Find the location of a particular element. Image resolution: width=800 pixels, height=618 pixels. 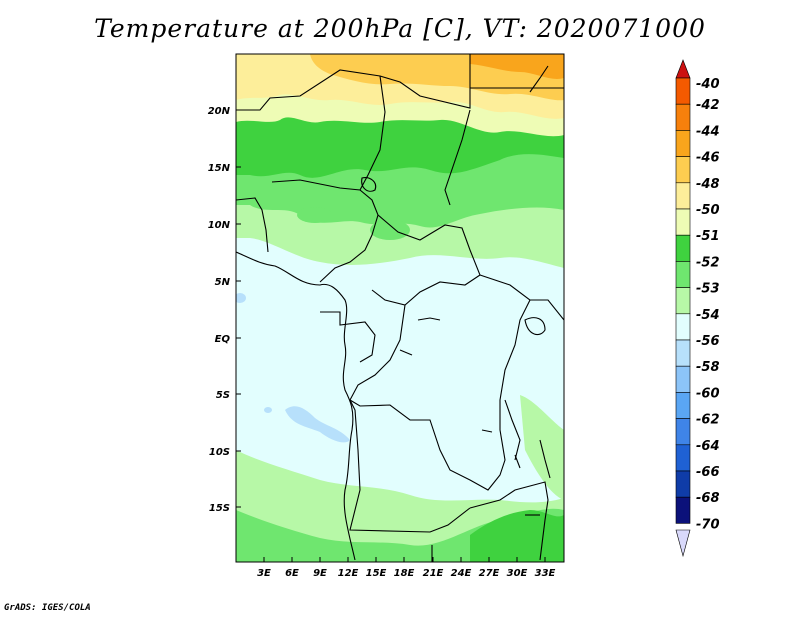

lat-label-15s: 15S is located at coordinates (219, 508).